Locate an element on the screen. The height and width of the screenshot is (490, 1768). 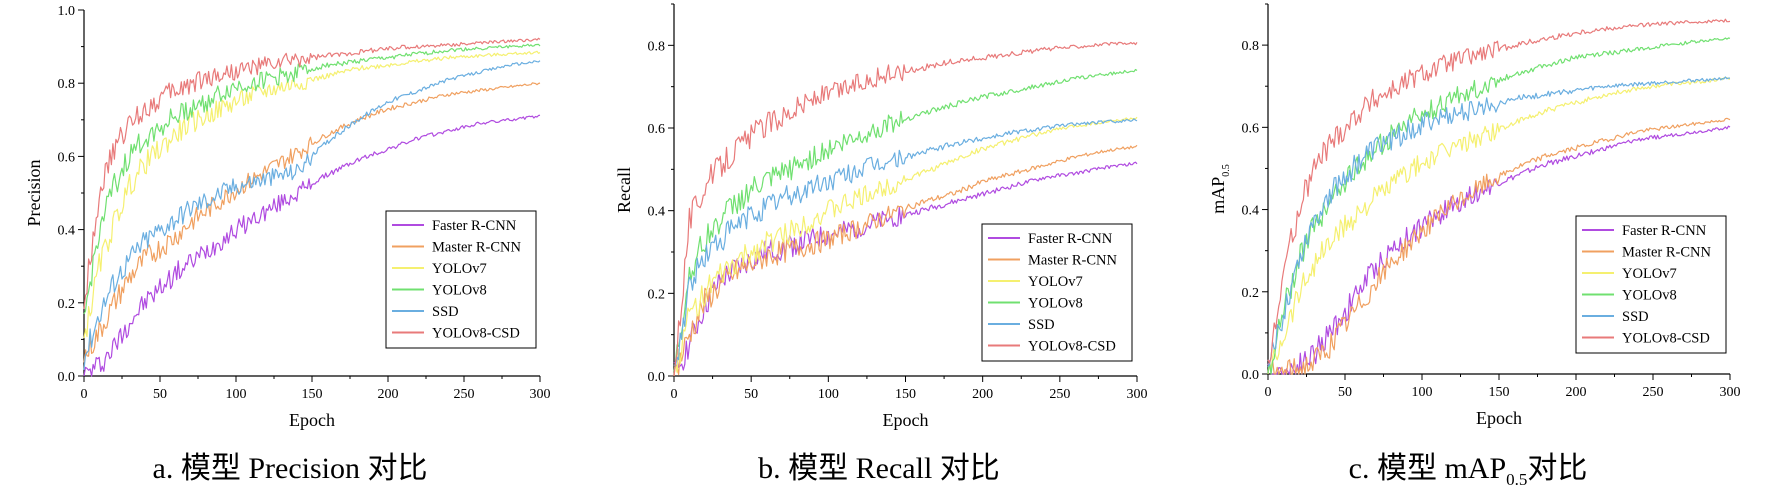
series-line-yolov8 is located at coordinates (312, 179).